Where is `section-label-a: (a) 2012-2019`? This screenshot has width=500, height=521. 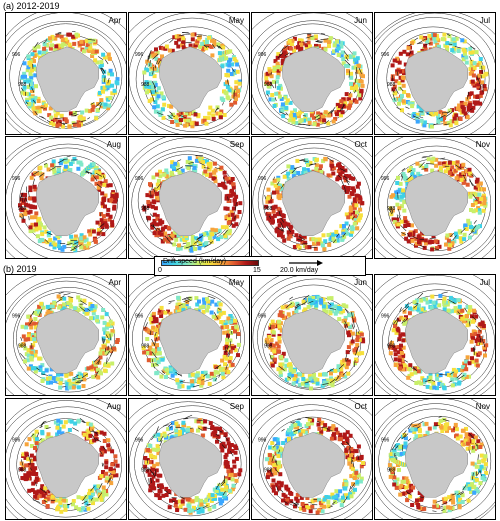 section-label-a: (a) 2012-2019 is located at coordinates (31, 6).